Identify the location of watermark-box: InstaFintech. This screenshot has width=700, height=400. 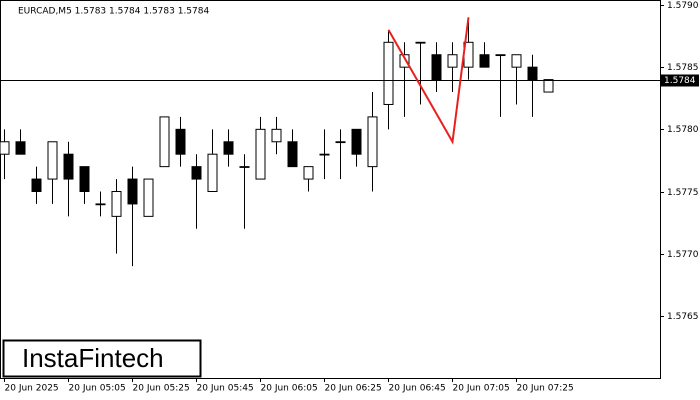
(102, 358).